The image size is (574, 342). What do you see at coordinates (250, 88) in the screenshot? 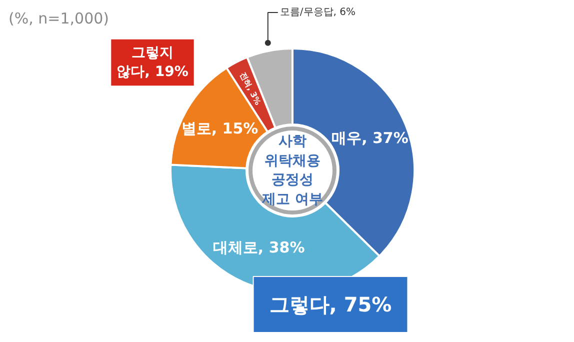
I see `slice-label: 전혀, 3%` at bounding box center [250, 88].